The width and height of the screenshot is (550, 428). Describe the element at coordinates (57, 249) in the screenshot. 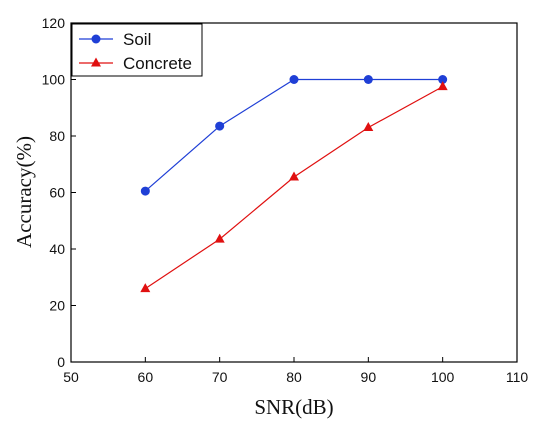

I see `y-tick-label: 40` at that location.